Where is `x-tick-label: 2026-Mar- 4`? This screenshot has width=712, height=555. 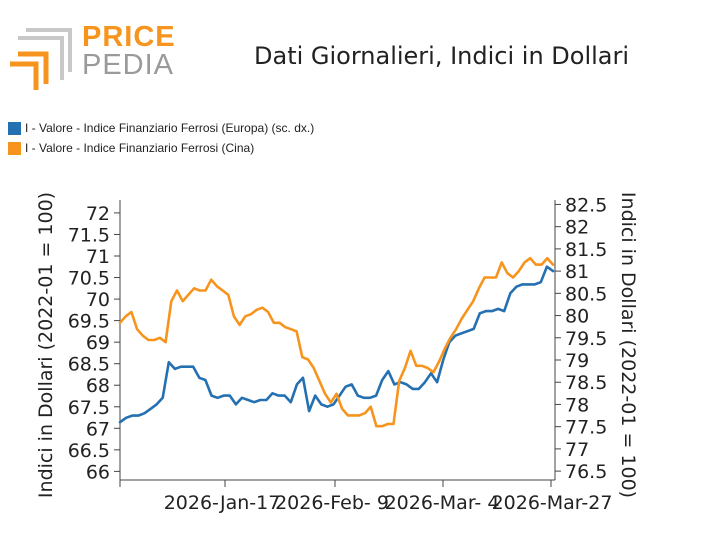 x-tick-label: 2026-Mar- 4 is located at coordinates (442, 503).